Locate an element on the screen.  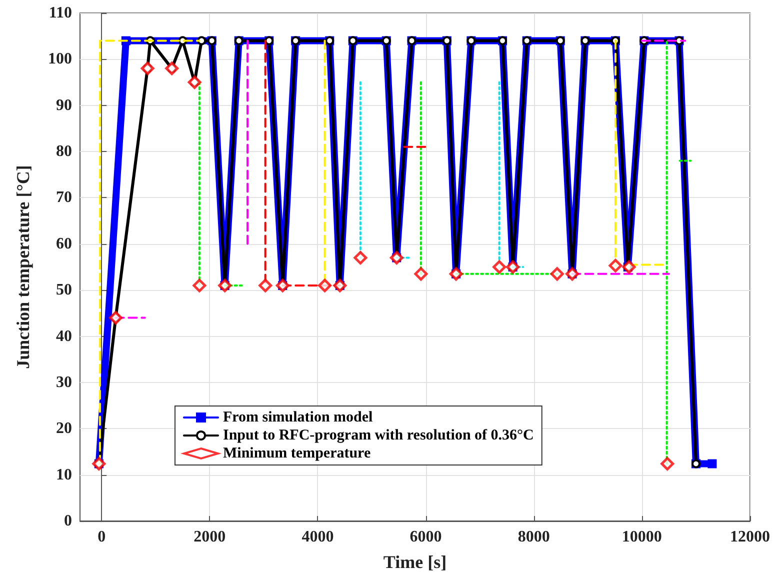
x-tick-label: 4000 is located at coordinates (318, 537).